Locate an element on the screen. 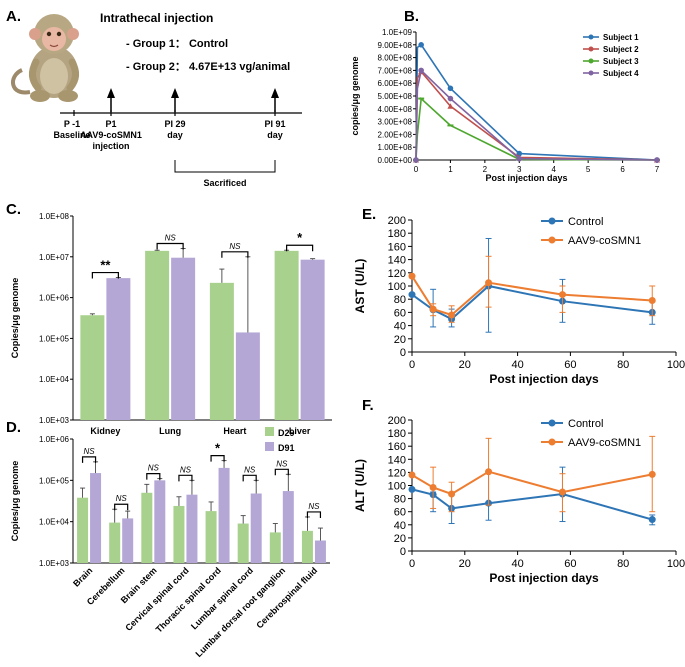 The image size is (685, 667). legend-label-control: Control is located at coordinates (585, 222).